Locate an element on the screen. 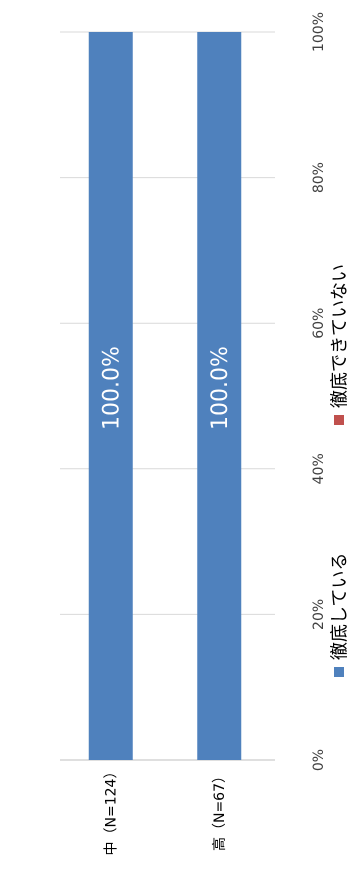  value-axis-tick-labels: 0% 20% 40% 60% 80% 100% is located at coordinates (319, 391).